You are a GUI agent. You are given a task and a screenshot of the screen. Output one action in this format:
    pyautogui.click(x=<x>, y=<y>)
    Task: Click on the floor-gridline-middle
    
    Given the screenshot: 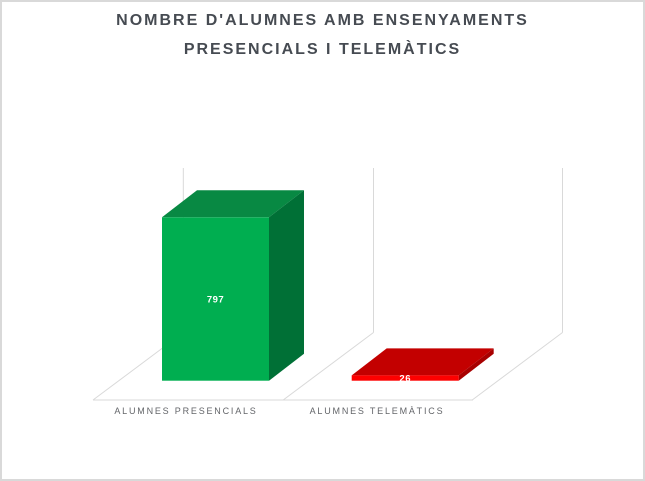 What is the action you would take?
    pyautogui.click(x=328, y=366)
    